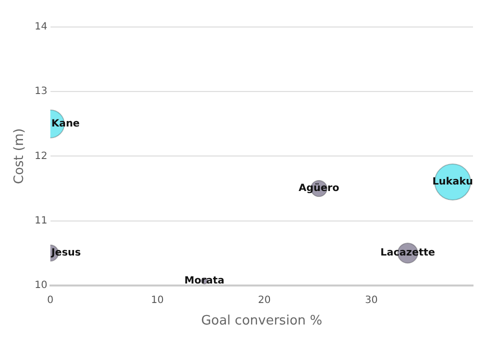 Image resolution: width=500 pixels, height=341 pixels. What do you see at coordinates (65, 253) in the screenshot?
I see `series-label: Jesus` at bounding box center [65, 253].